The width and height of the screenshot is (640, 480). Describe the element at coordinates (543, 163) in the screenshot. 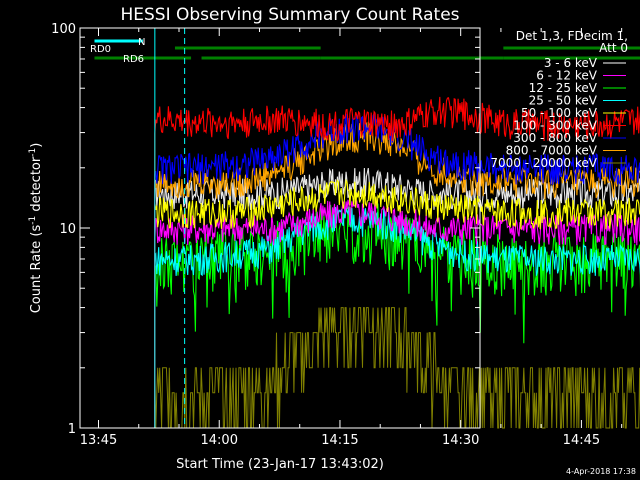

I see `legend-label-8: 7000 - 20000 keV` at that location.